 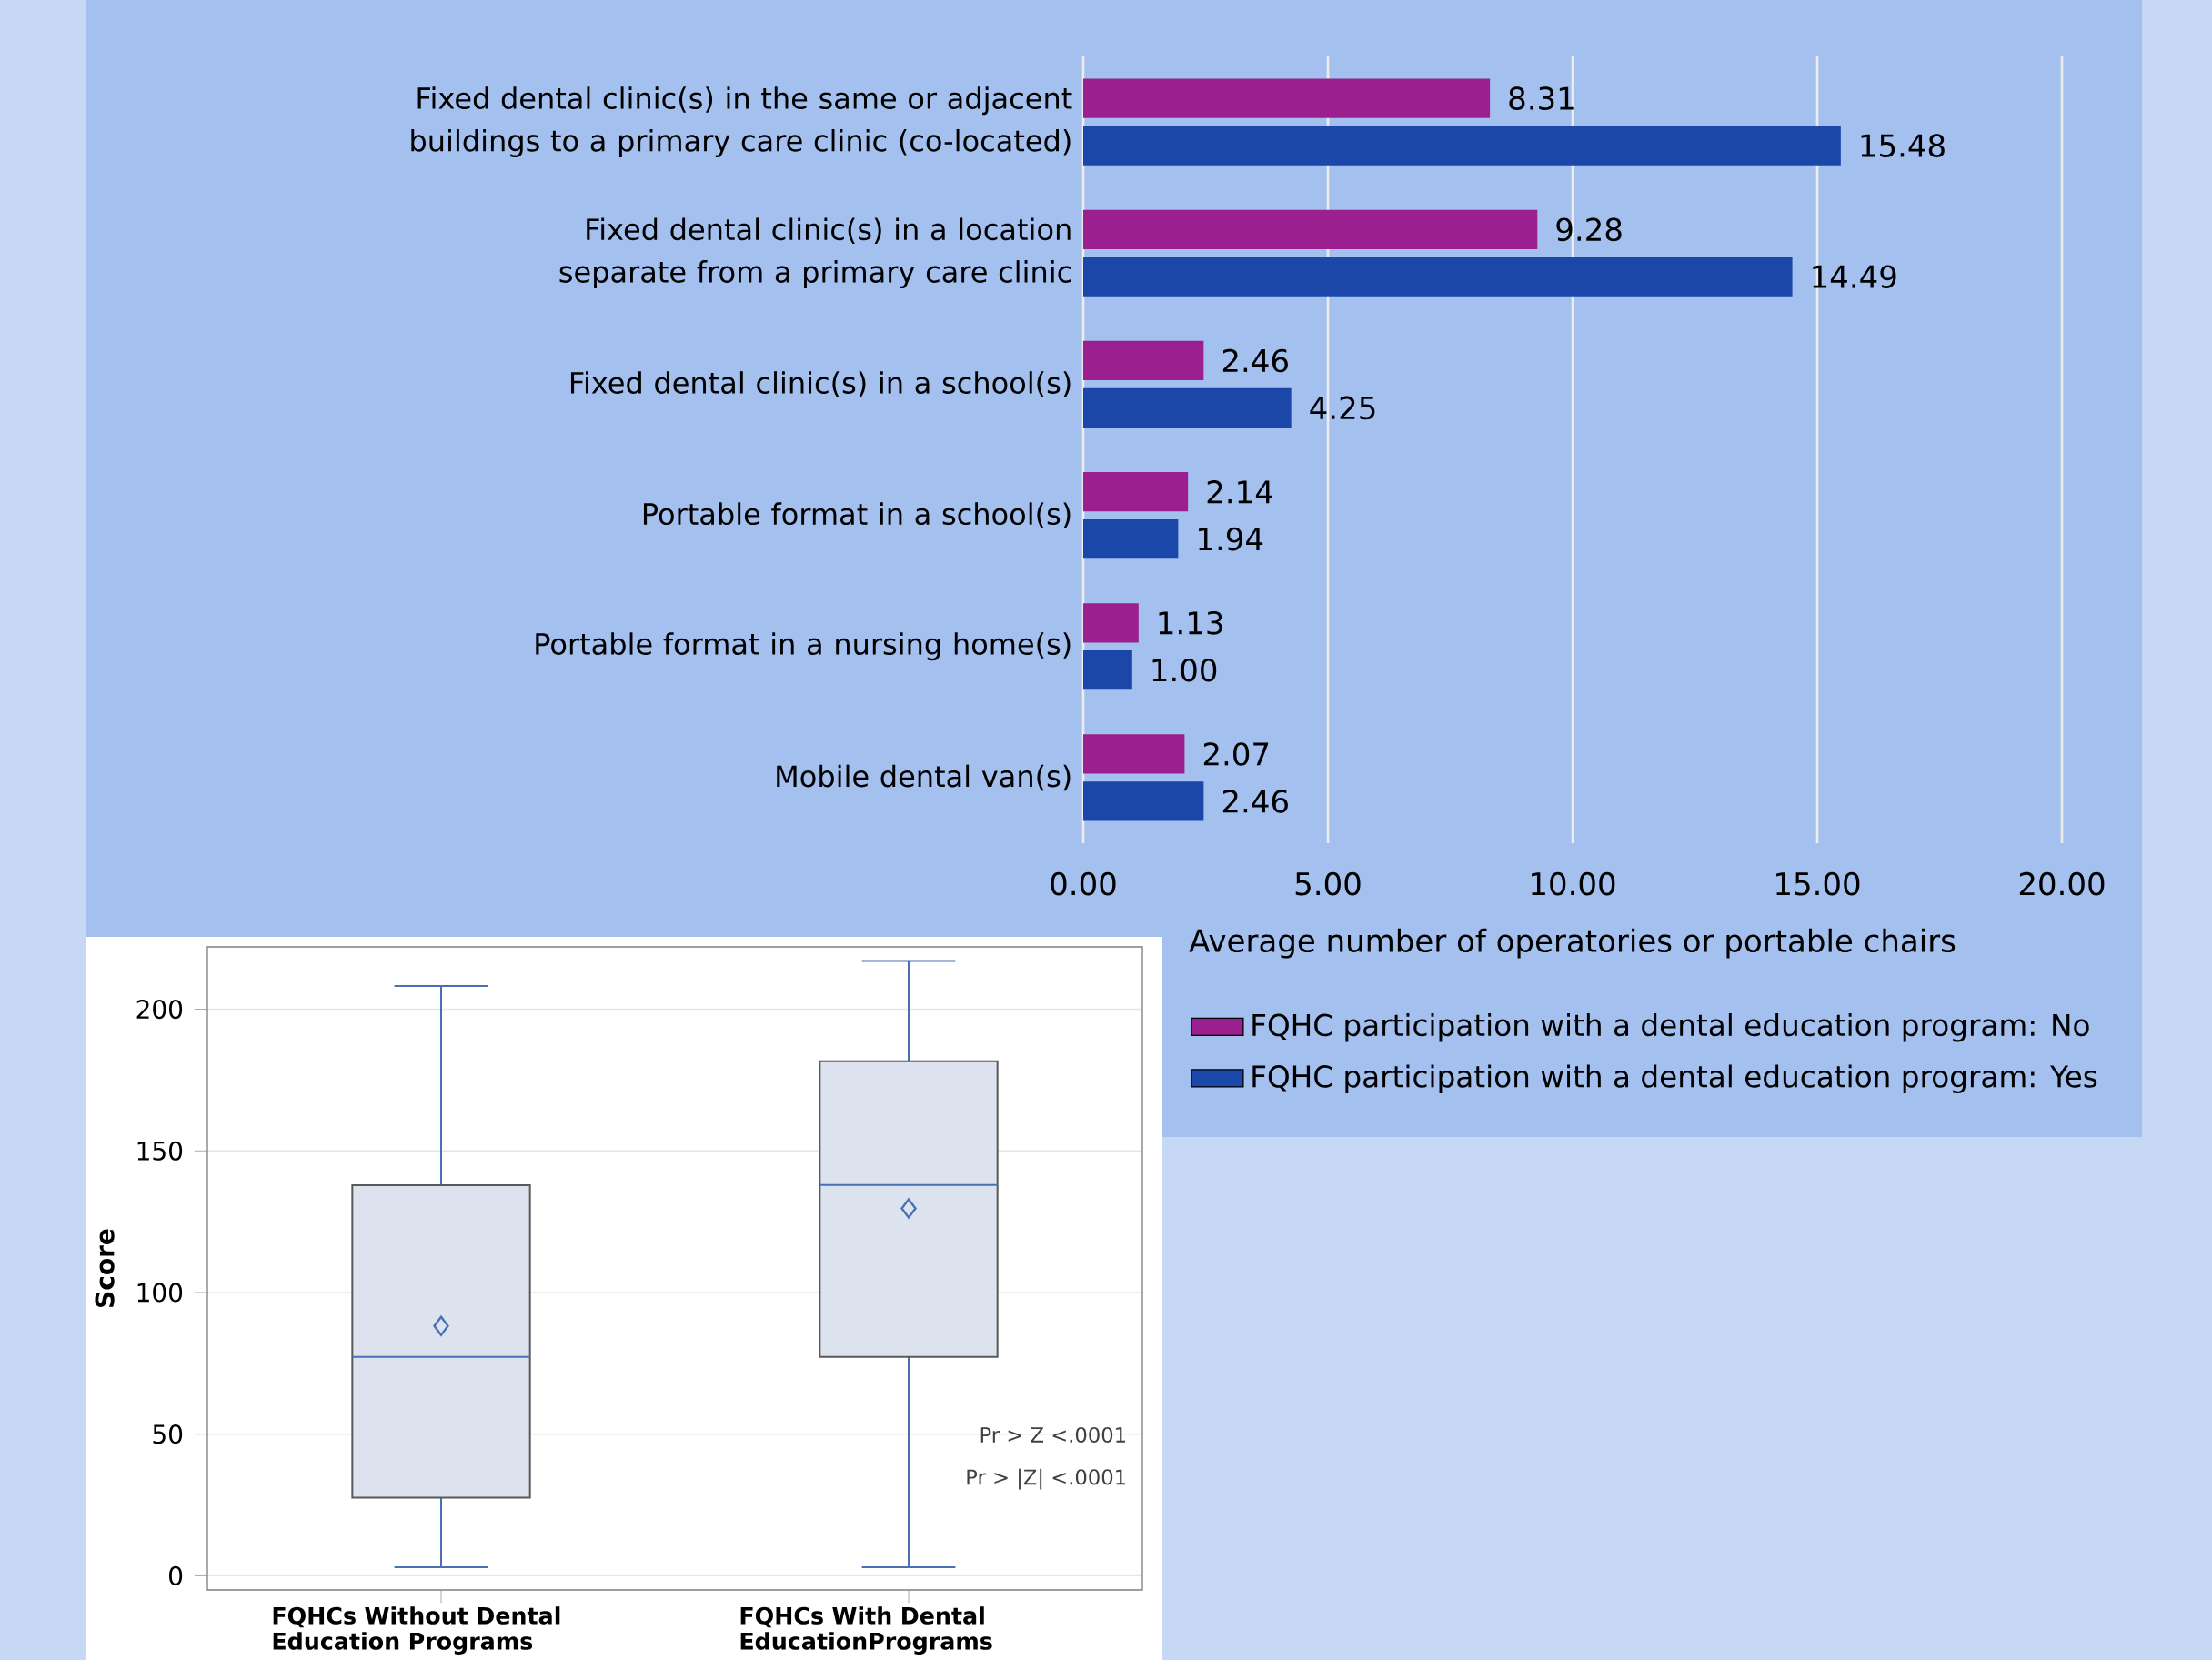 I want to click on data-label: 14.49, so click(x=1854, y=277).